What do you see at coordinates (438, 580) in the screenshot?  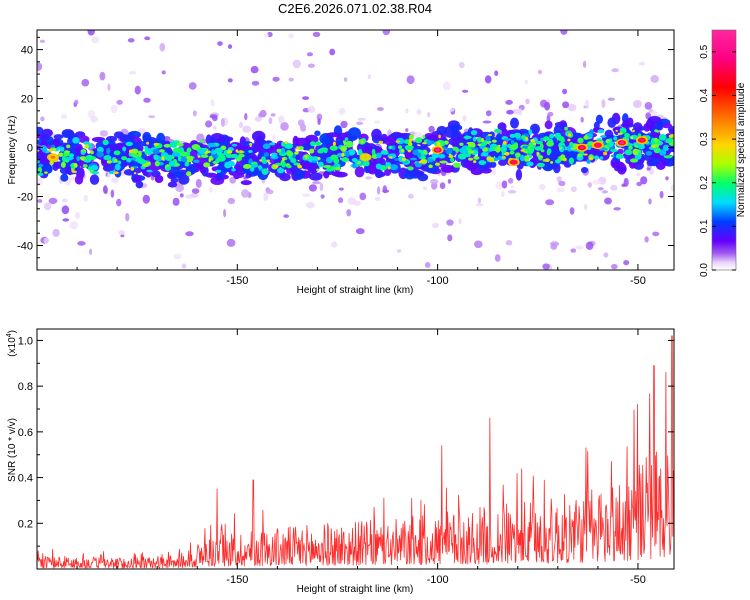 I see `snr-xtick-label: -100` at bounding box center [438, 580].